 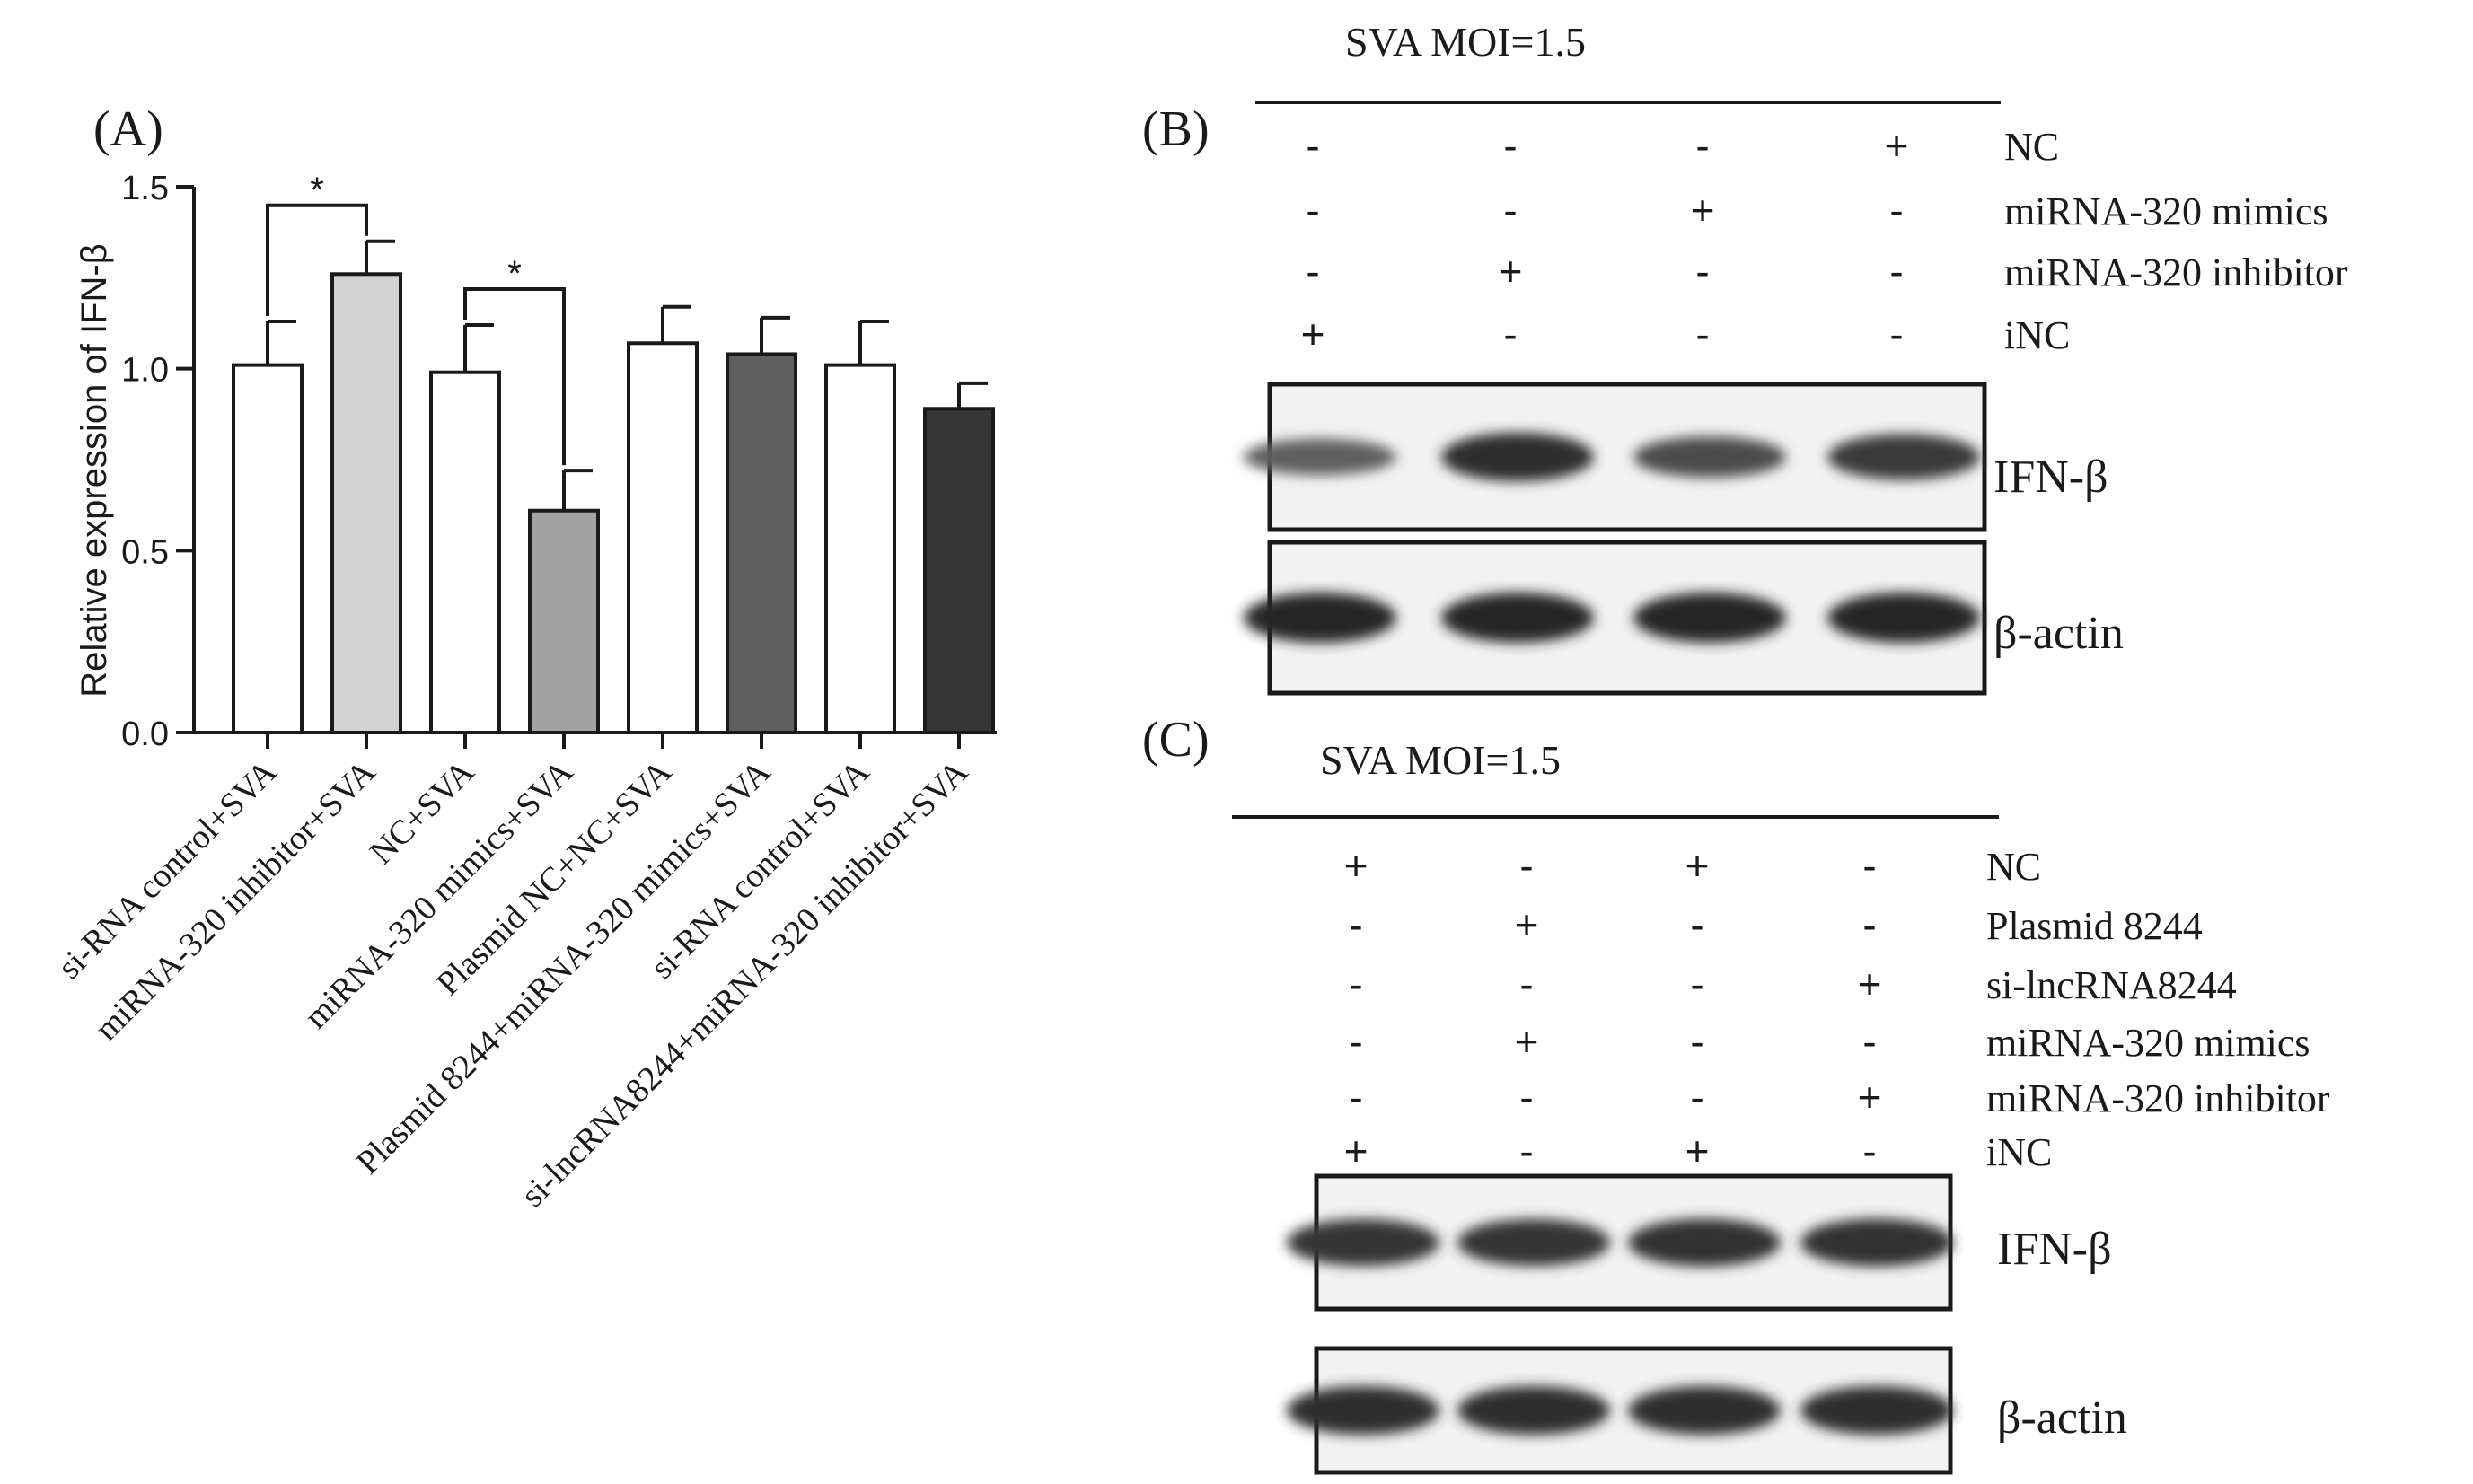 What do you see at coordinates (145, 188) in the screenshot?
I see `y-tick-label: 1.5` at bounding box center [145, 188].